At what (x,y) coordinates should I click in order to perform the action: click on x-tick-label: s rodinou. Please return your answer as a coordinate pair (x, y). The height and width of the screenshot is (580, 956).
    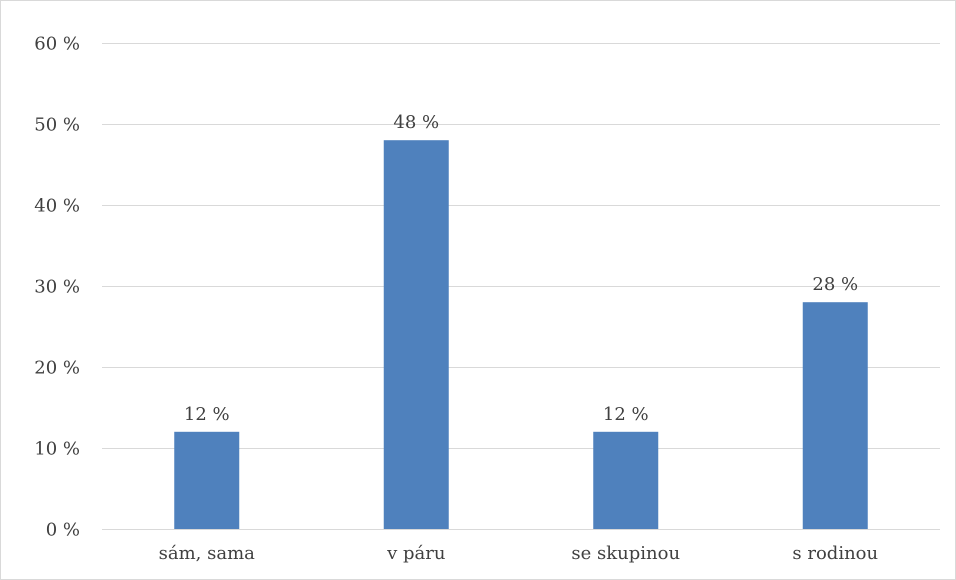
    Looking at the image, I should click on (835, 553).